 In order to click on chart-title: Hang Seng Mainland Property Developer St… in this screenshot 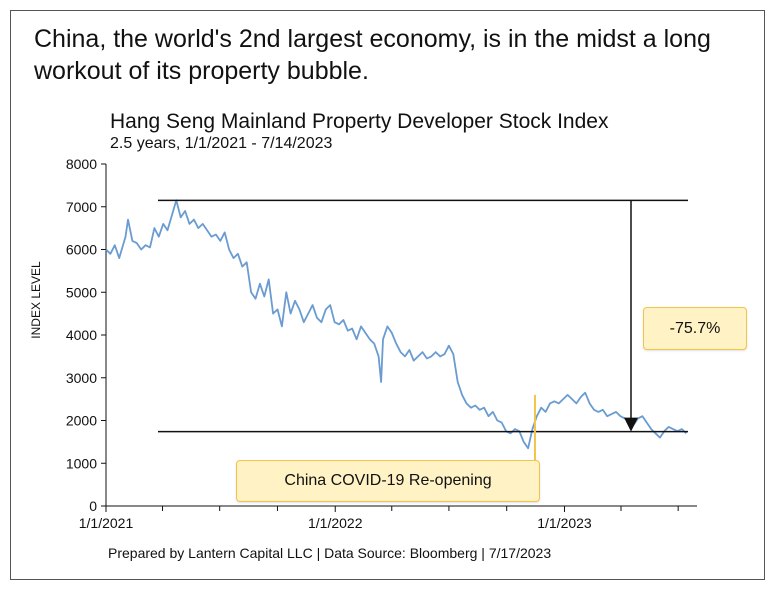, I will do `click(359, 121)`.